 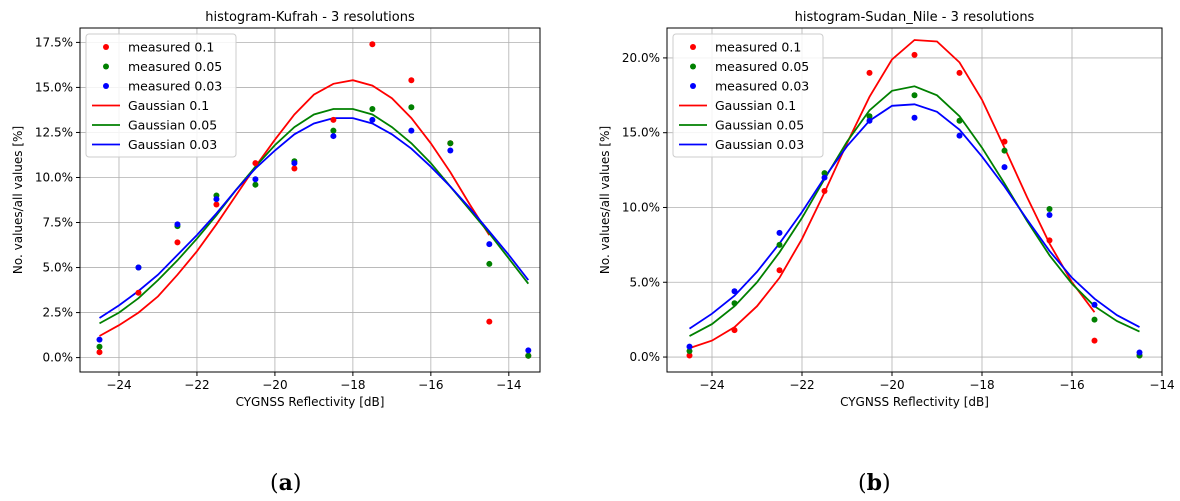 I want to click on panel-label-a: (a), so click(x=286, y=483).